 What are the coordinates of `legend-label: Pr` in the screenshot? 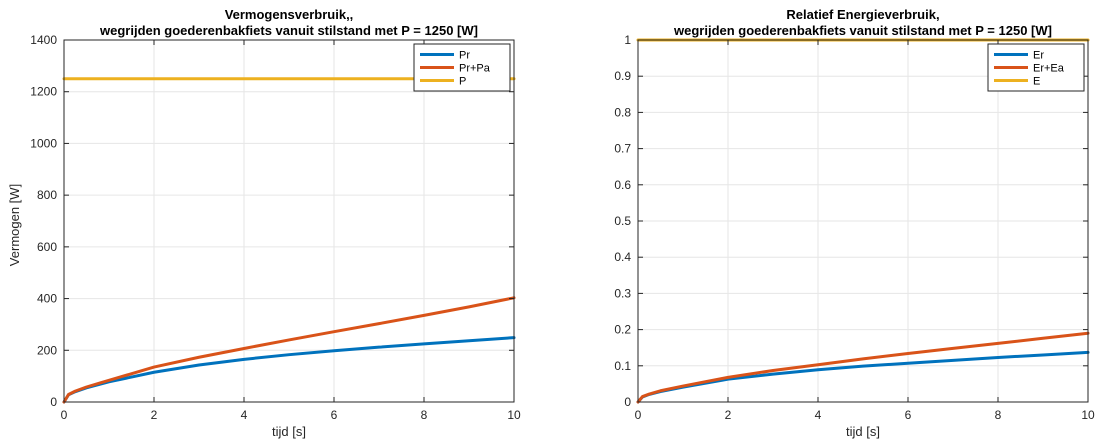 It's located at (464, 56).